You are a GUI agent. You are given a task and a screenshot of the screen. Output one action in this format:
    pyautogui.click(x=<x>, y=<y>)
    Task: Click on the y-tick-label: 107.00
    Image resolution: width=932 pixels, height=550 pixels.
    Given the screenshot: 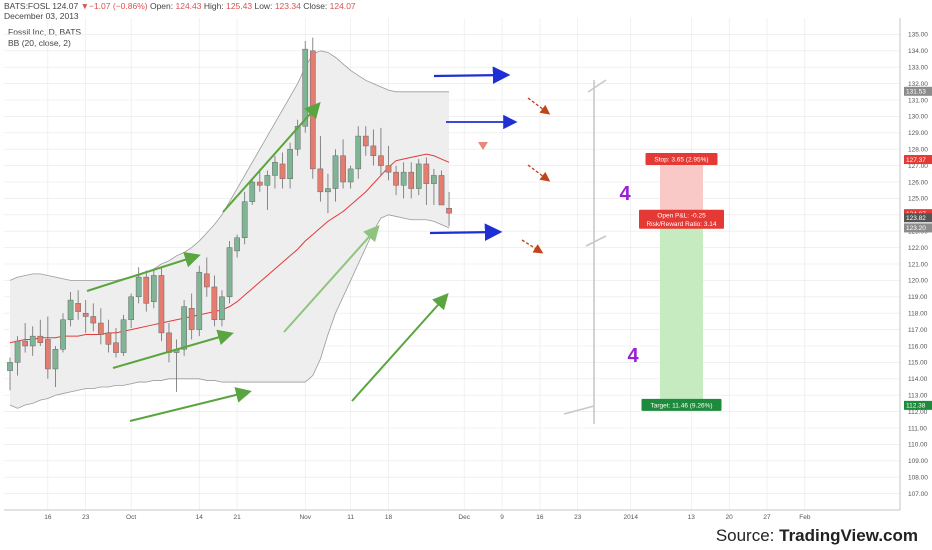 What is the action you would take?
    pyautogui.click(x=918, y=494)
    